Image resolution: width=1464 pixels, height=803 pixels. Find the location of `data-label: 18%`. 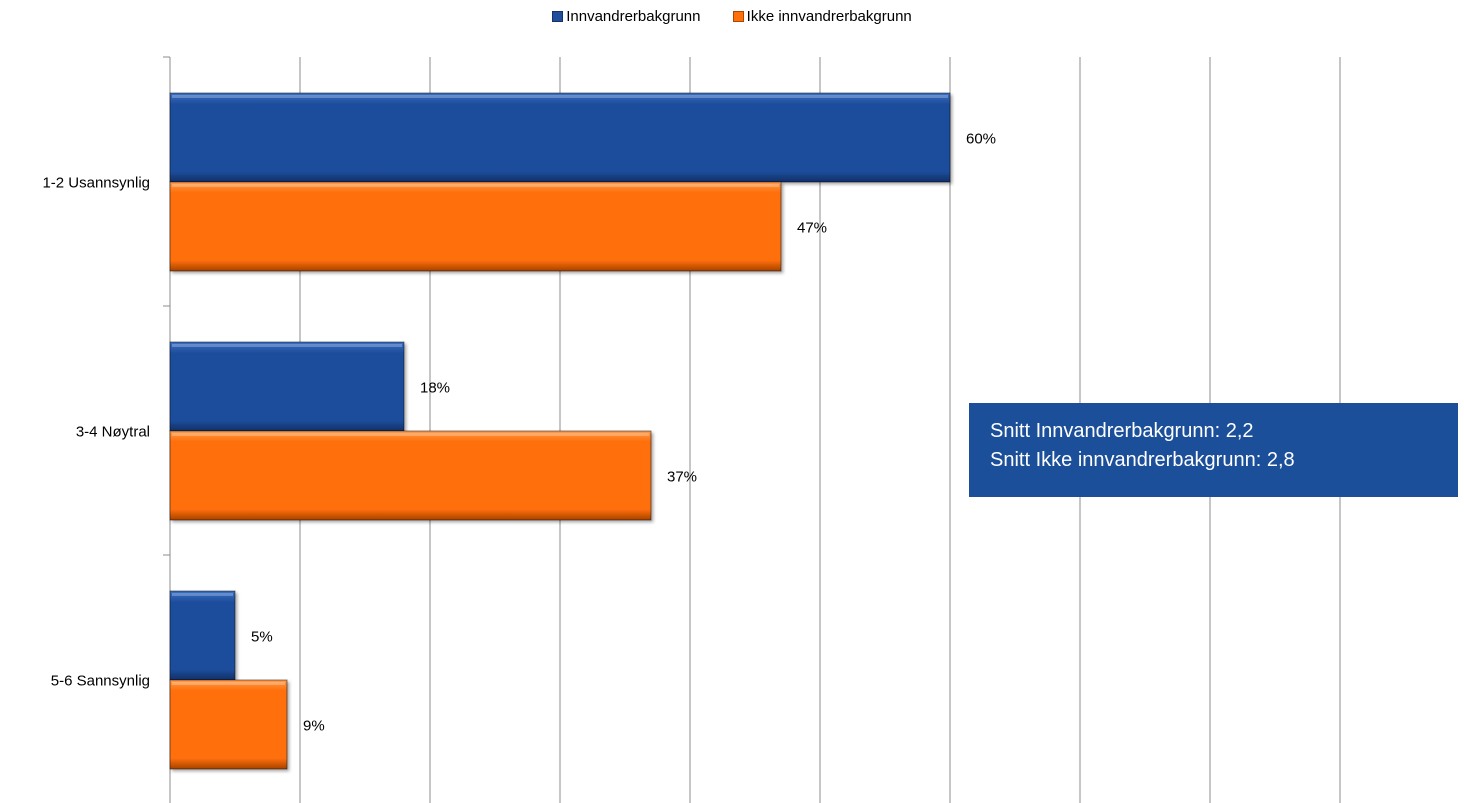

data-label: 18% is located at coordinates (435, 388).